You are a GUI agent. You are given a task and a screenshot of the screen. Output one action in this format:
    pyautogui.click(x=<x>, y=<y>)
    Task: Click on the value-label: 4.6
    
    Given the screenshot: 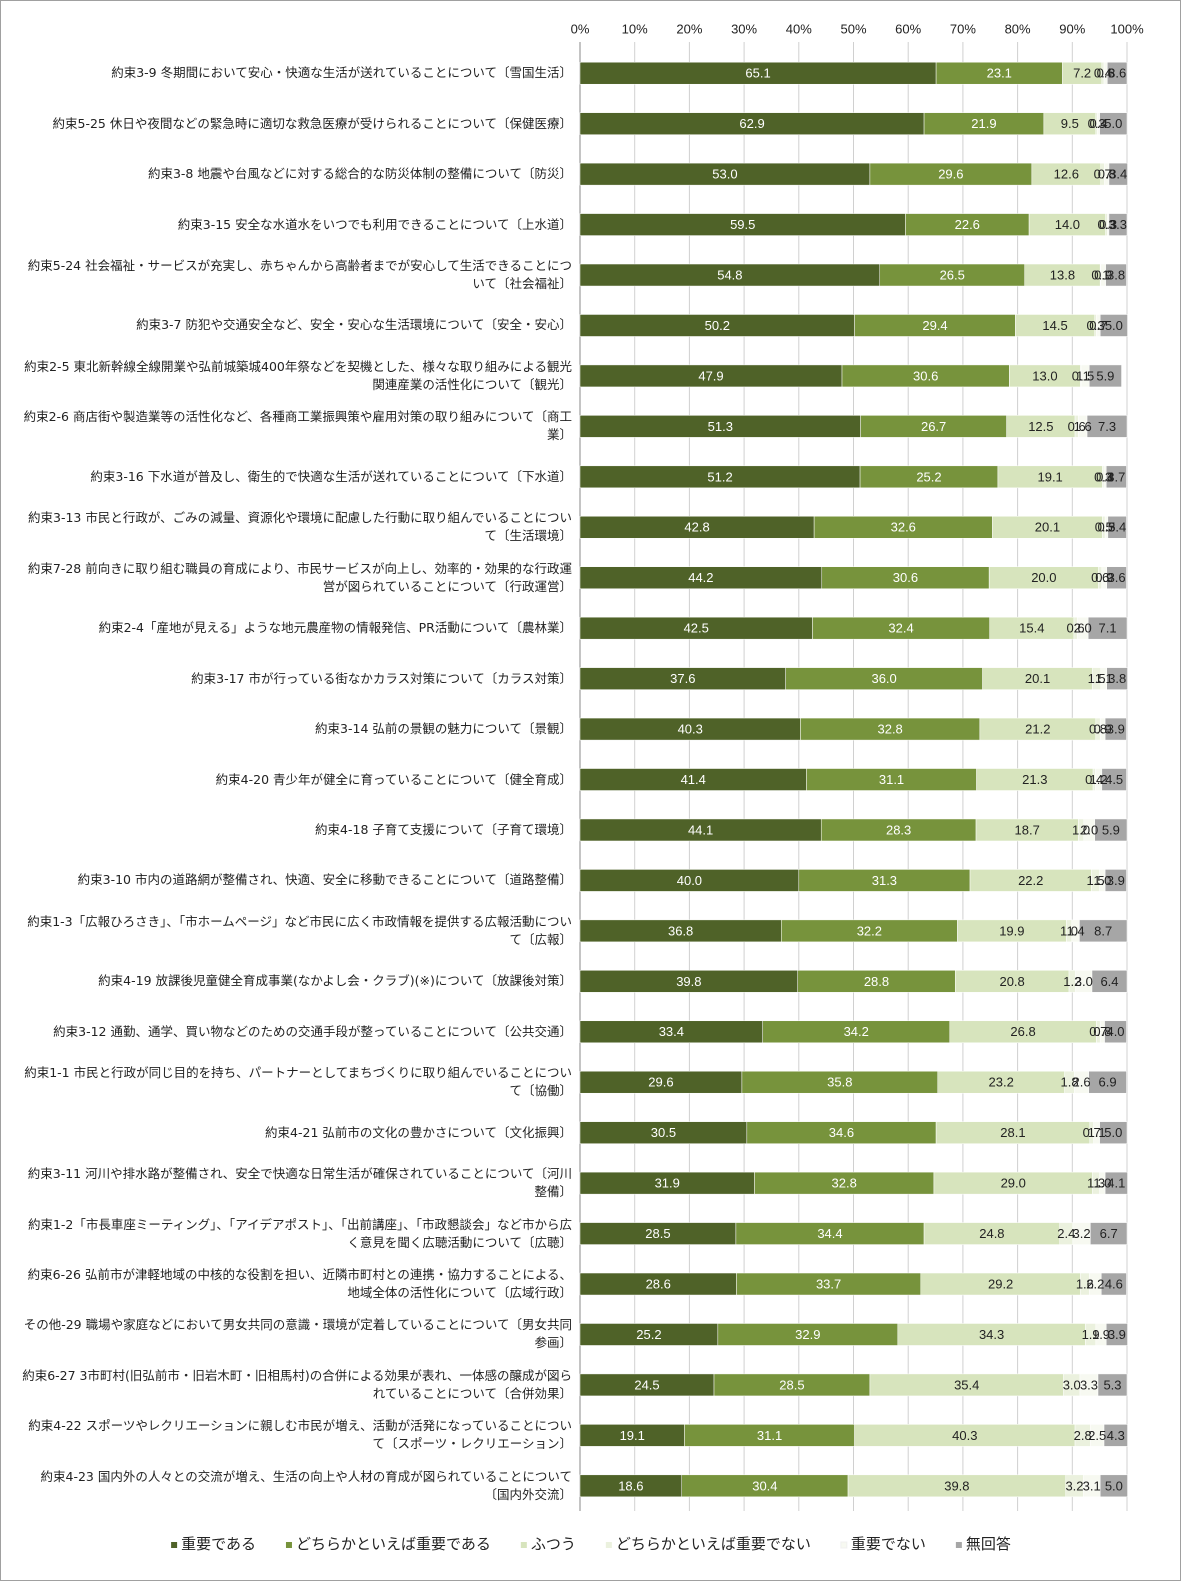 What is the action you would take?
    pyautogui.click(x=1114, y=1283)
    